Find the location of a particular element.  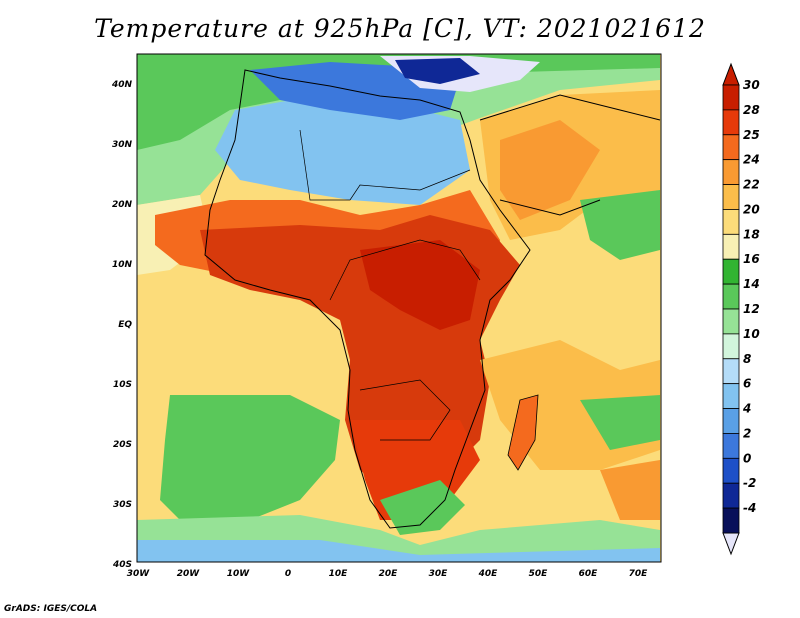

lon-label: 50E is located at coordinates (539, 574).